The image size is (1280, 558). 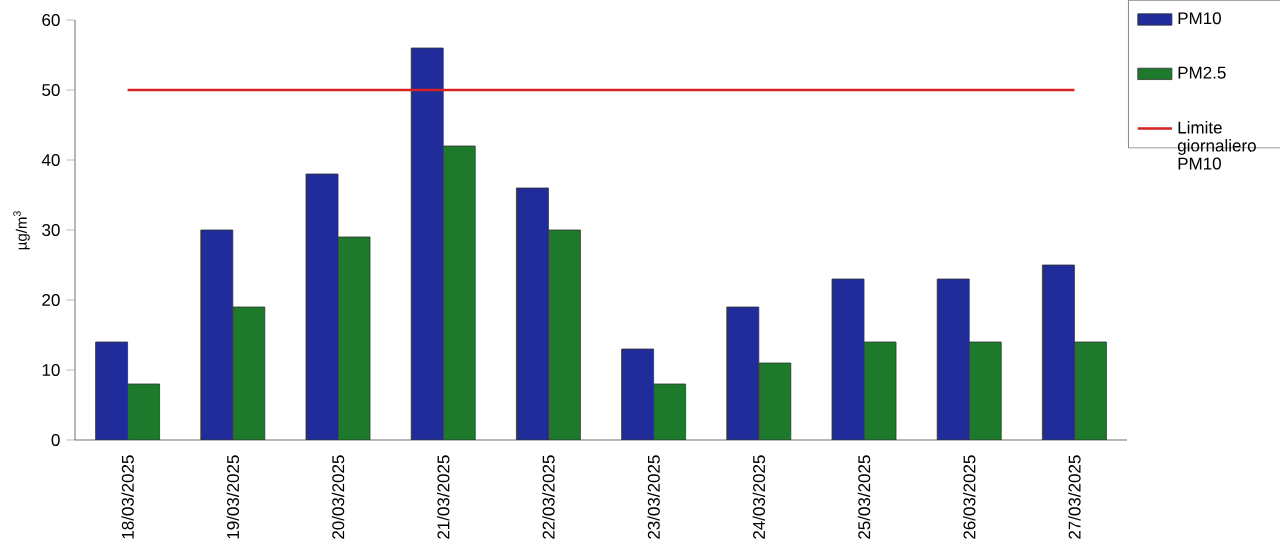 I want to click on x-tick-label: 19/03/2025, so click(x=233, y=497).